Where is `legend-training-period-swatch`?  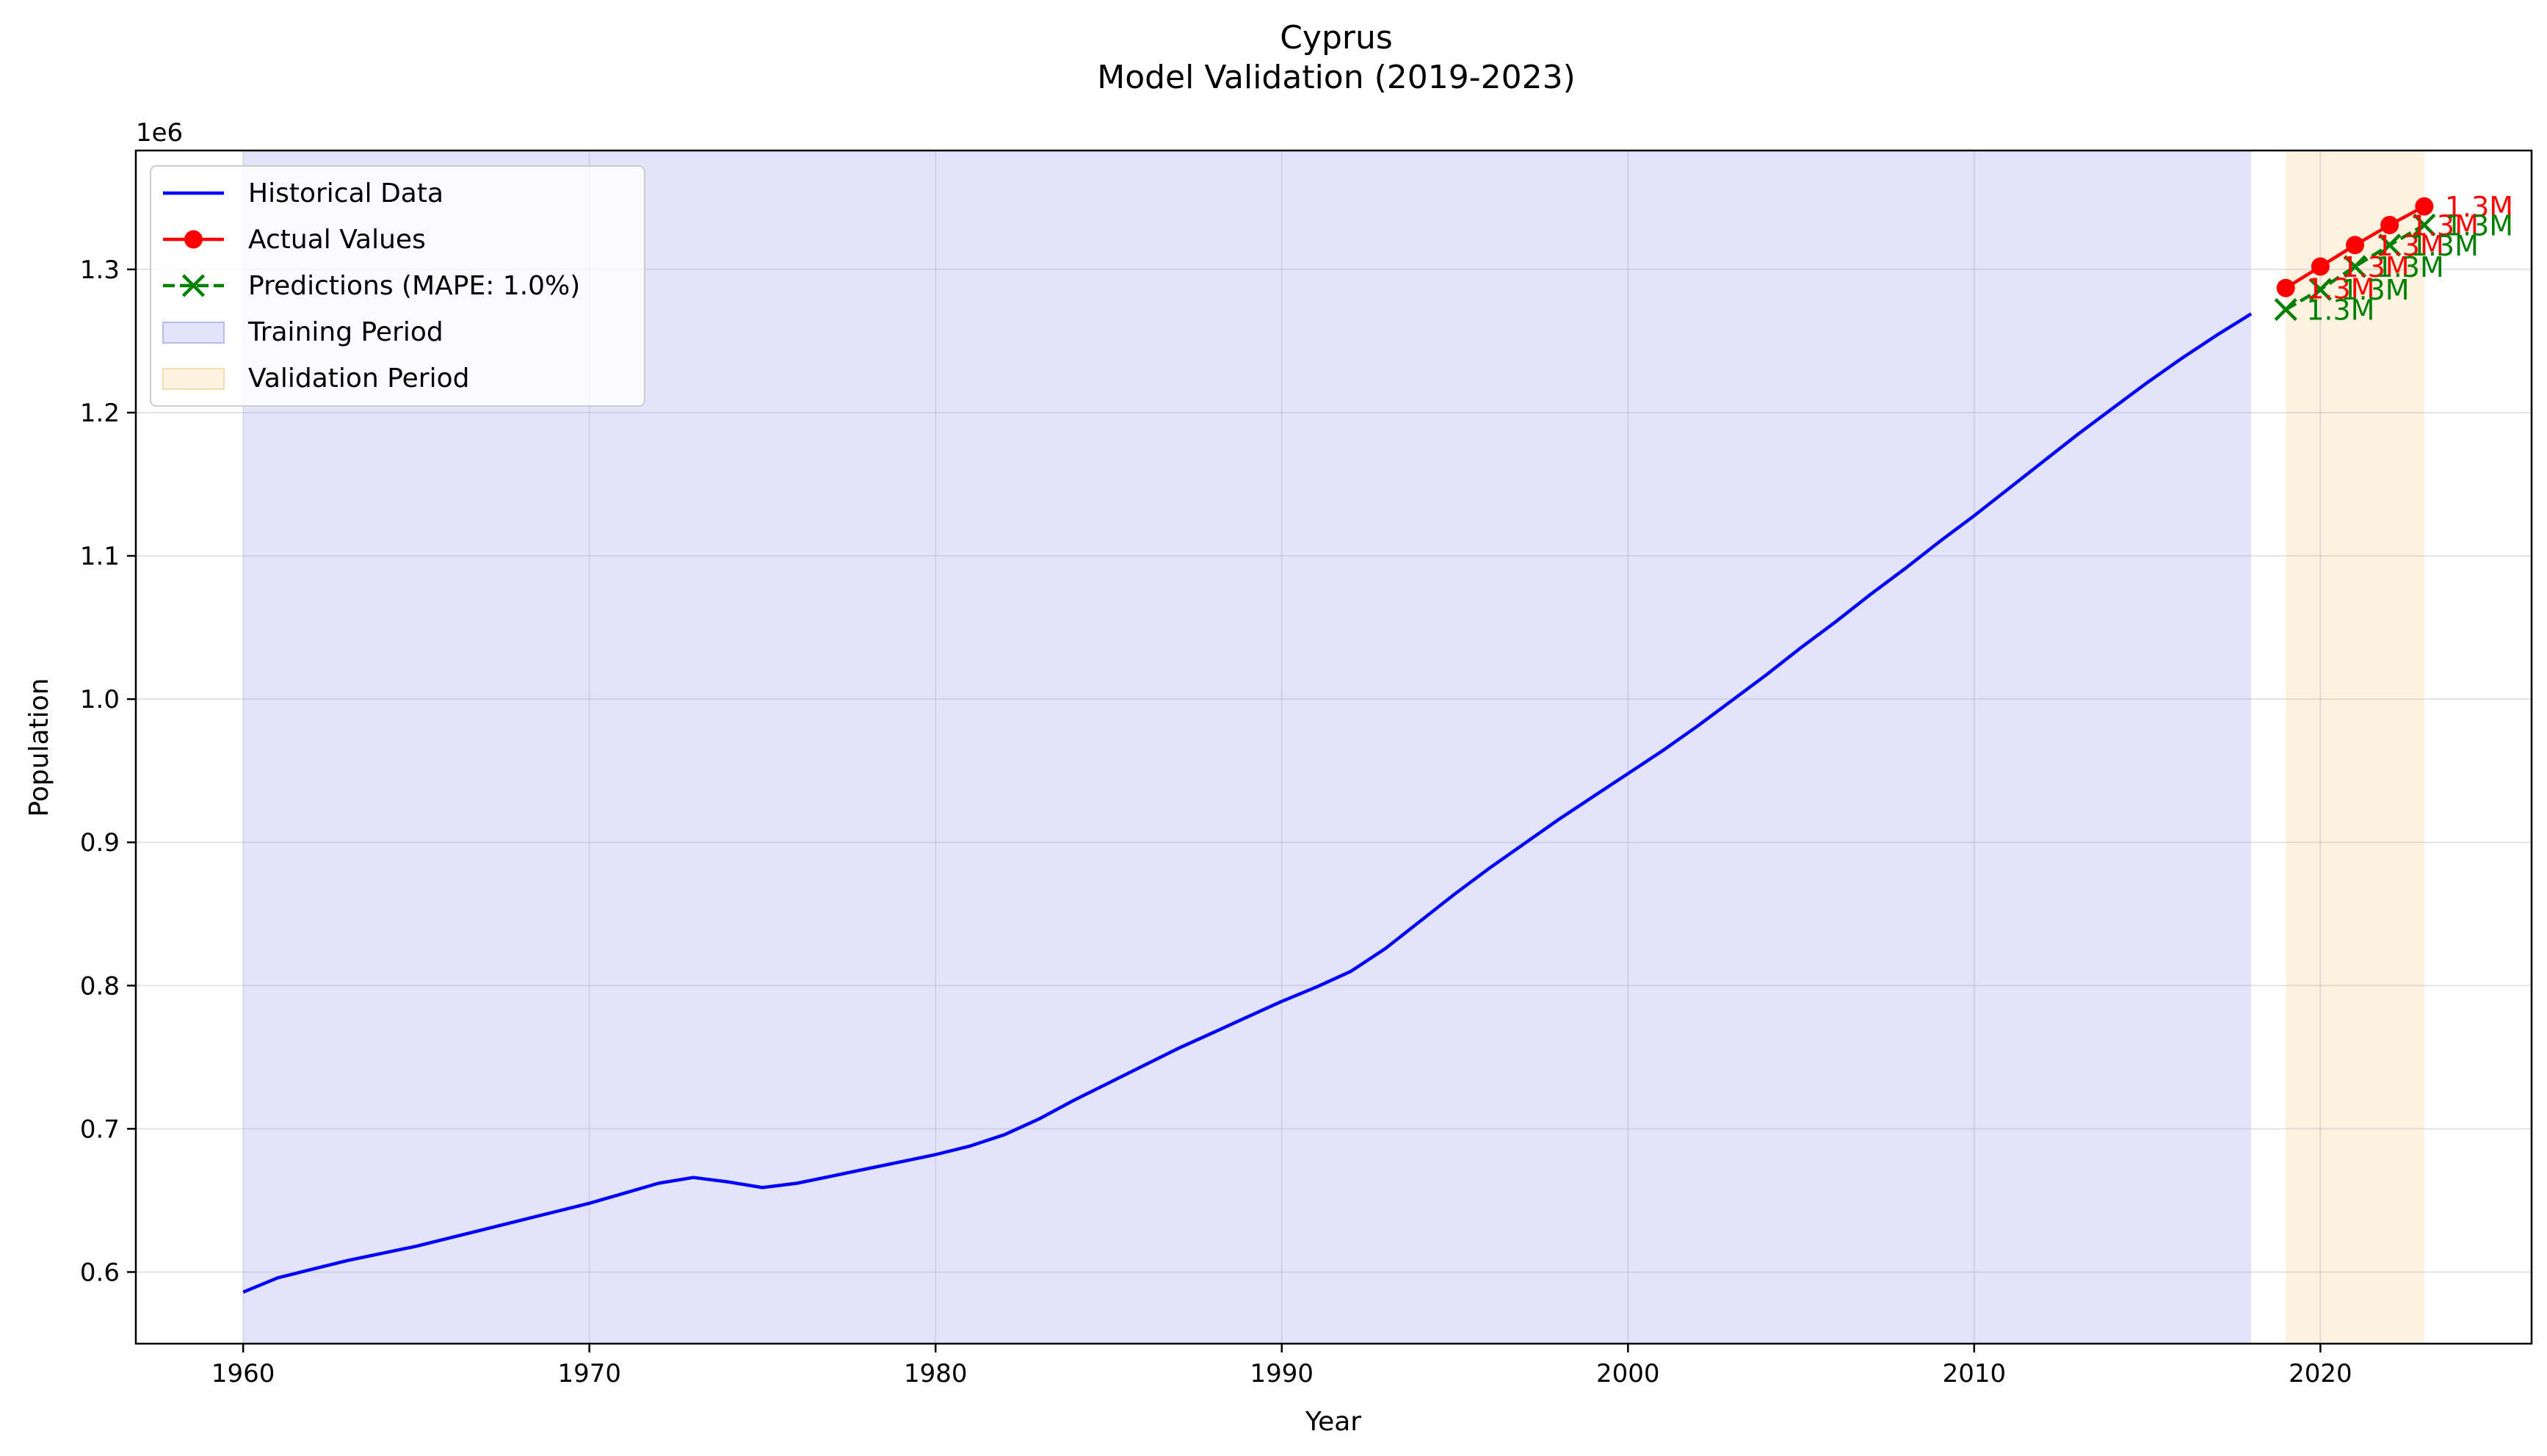 legend-training-period-swatch is located at coordinates (194, 333).